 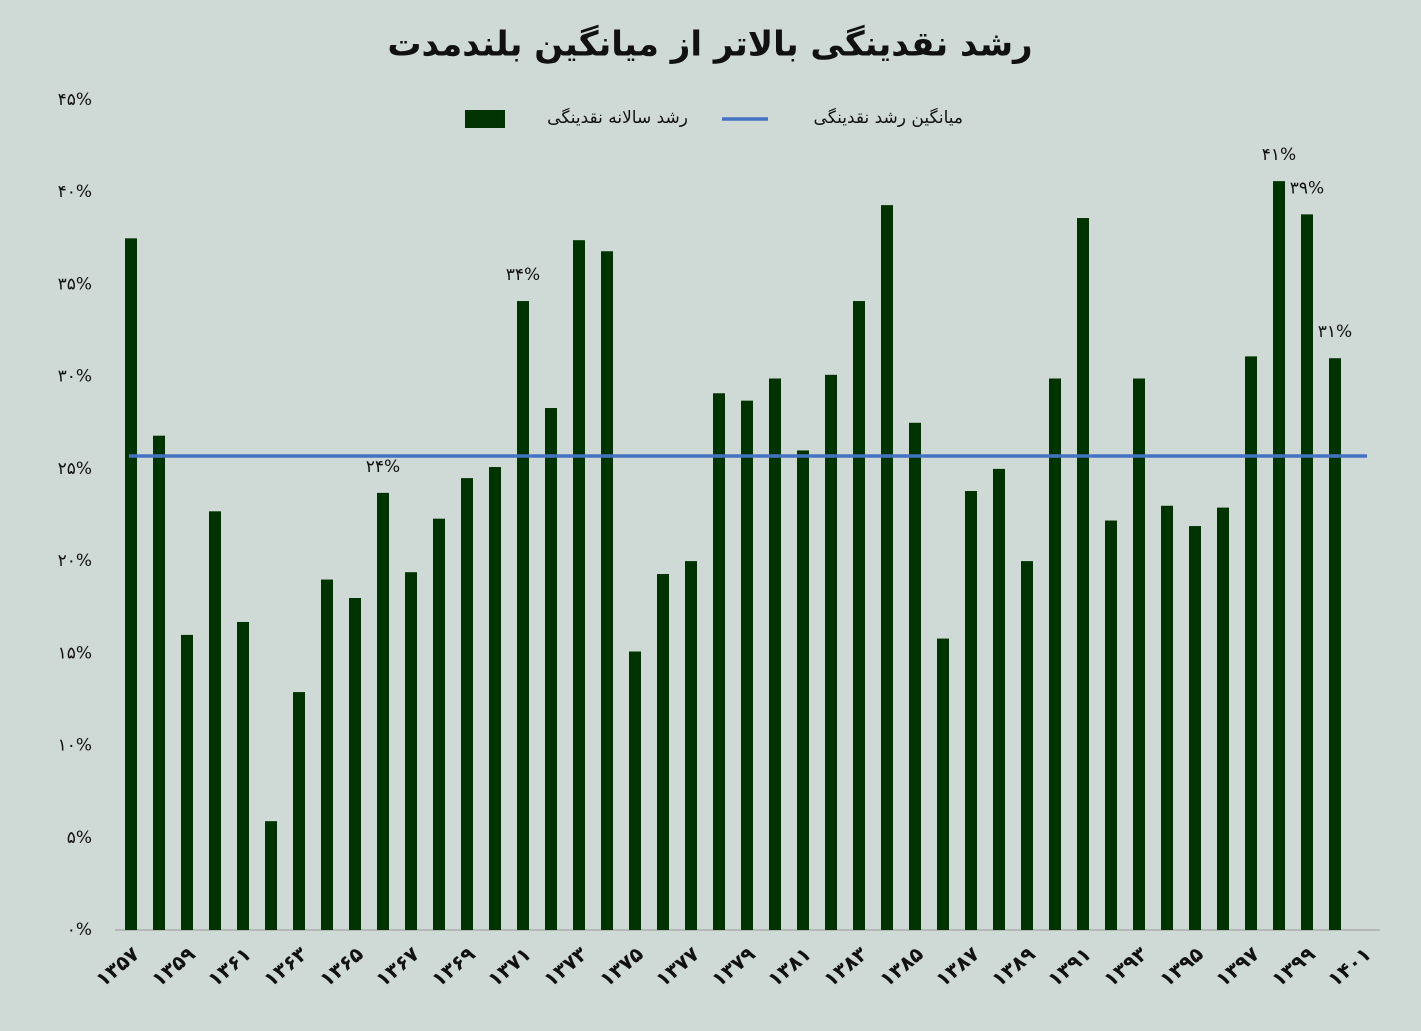 I want to click on y-tick-label: ۲۵%, so click(x=75, y=469).